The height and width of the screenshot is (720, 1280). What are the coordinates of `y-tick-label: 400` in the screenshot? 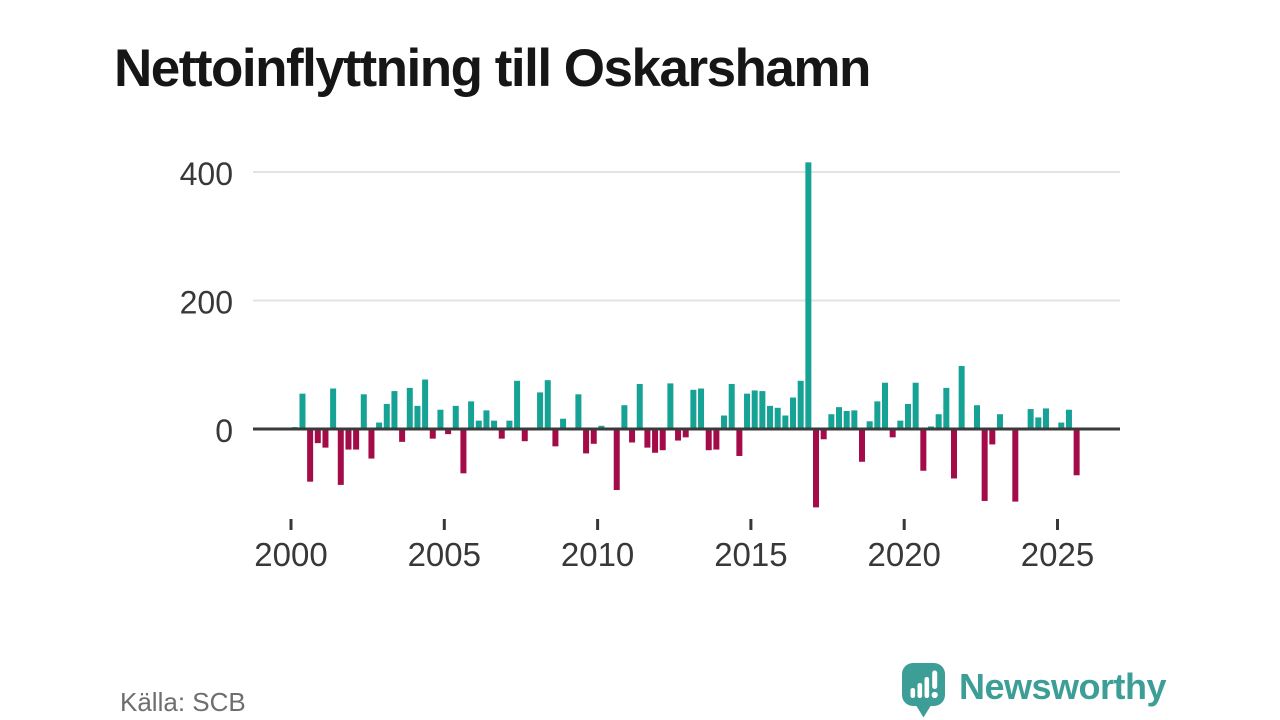 It's located at (206, 174).